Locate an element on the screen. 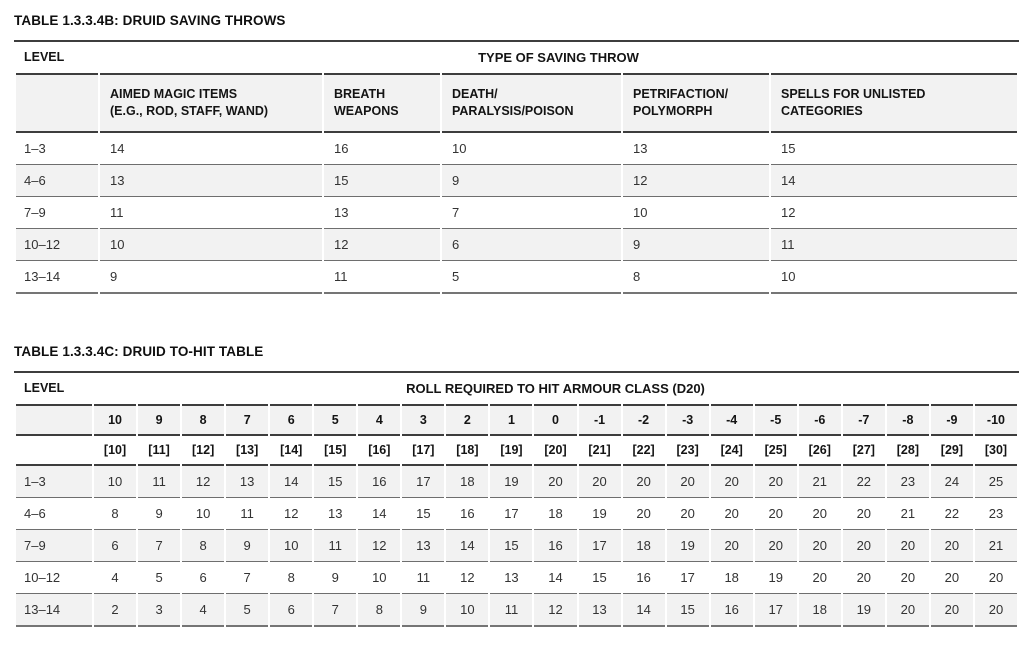  table-row: 1–3 14 16 10 13 15 is located at coordinates (516, 147).